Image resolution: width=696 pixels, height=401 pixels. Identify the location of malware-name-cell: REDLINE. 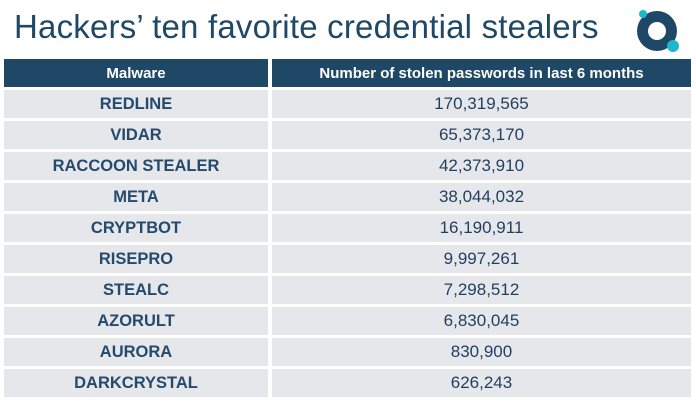
(136, 104).